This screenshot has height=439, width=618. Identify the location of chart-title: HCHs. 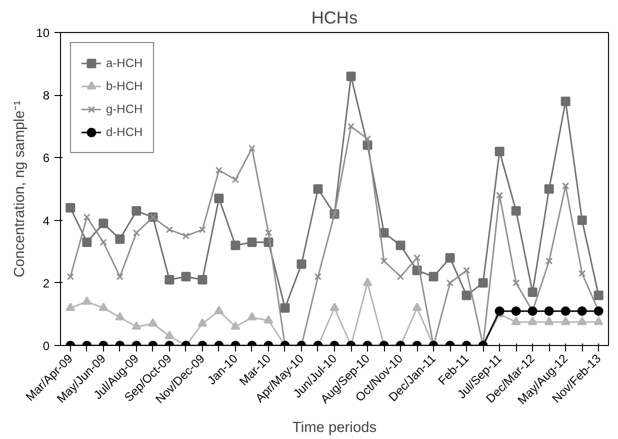
(334, 18).